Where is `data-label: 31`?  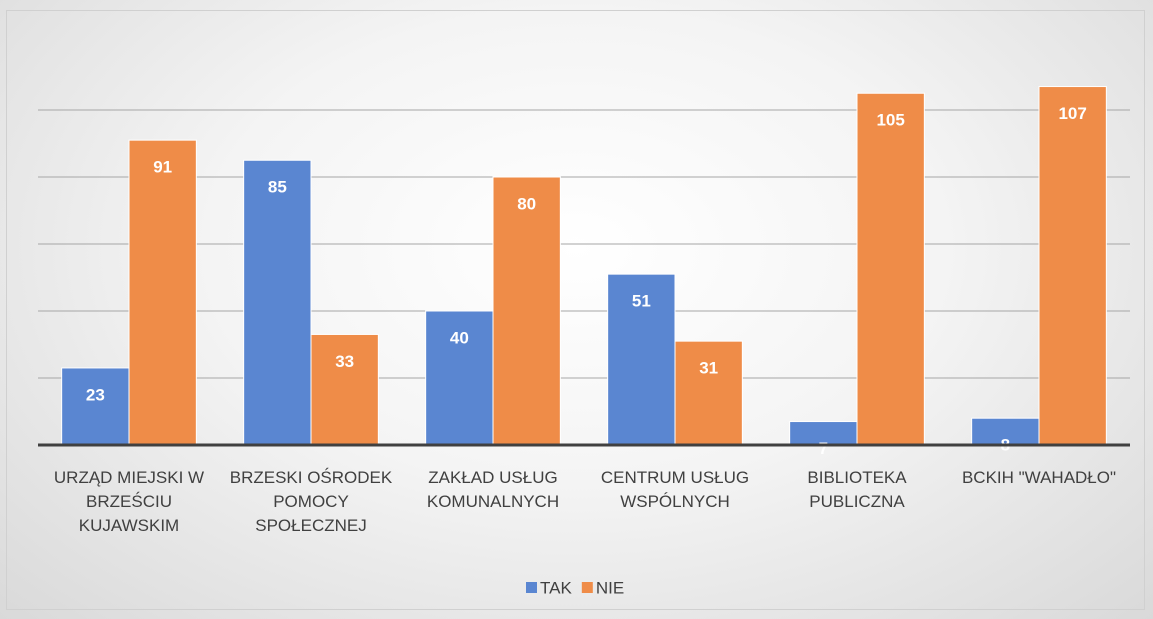
data-label: 31 is located at coordinates (708, 368).